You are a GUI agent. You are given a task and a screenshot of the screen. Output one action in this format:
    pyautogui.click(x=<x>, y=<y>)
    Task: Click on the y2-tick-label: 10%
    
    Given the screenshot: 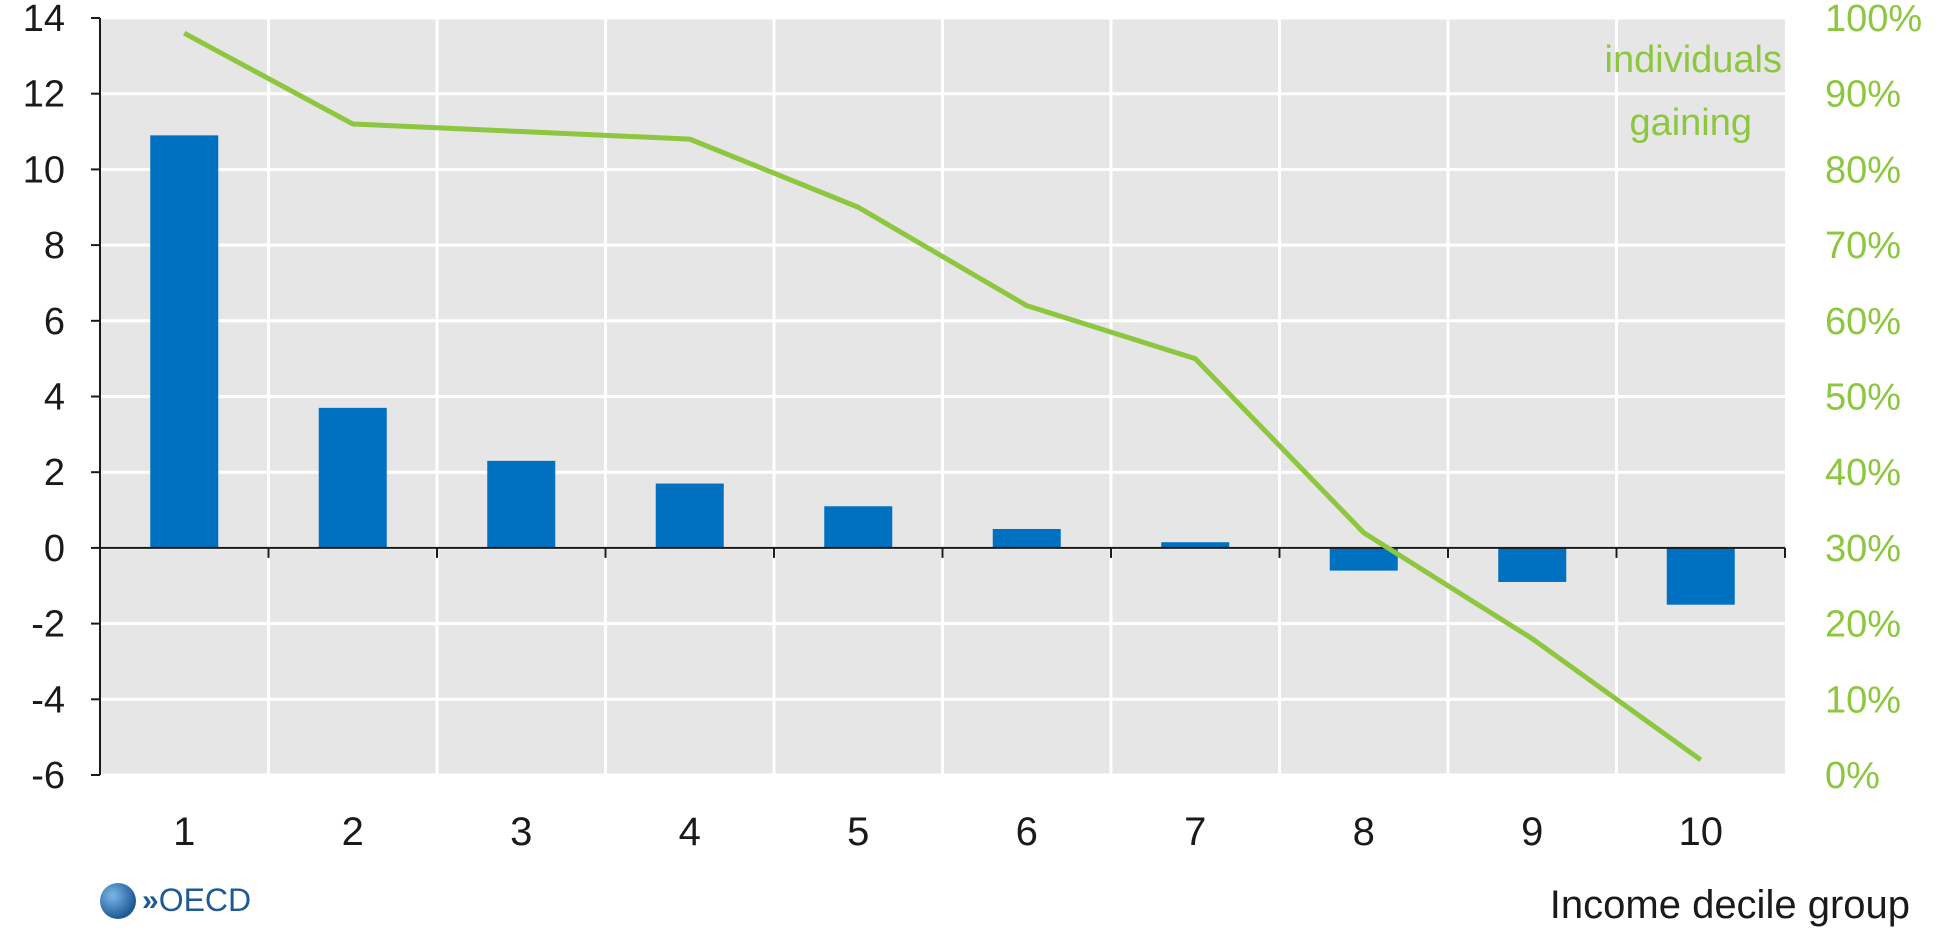 What is the action you would take?
    pyautogui.click(x=1863, y=700)
    